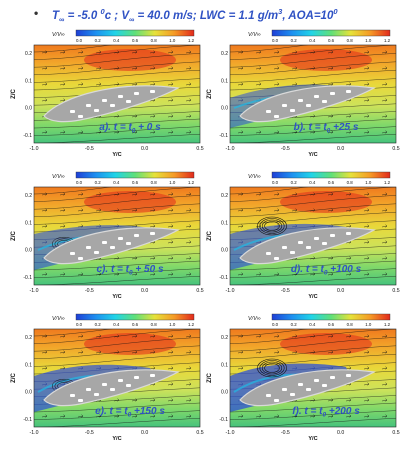 Image resolution: width=412 pixels, height=461 pixels. Describe the element at coordinates (326, 412) in the screenshot. I see `panel-caption: f). t = t0 +200 s` at that location.